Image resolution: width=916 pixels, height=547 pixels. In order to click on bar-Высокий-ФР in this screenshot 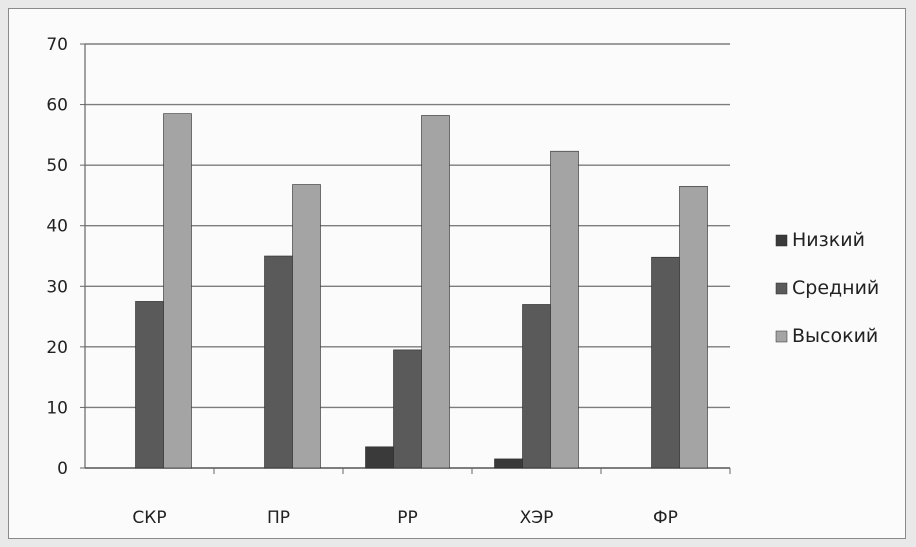, I will do `click(693, 327)`.